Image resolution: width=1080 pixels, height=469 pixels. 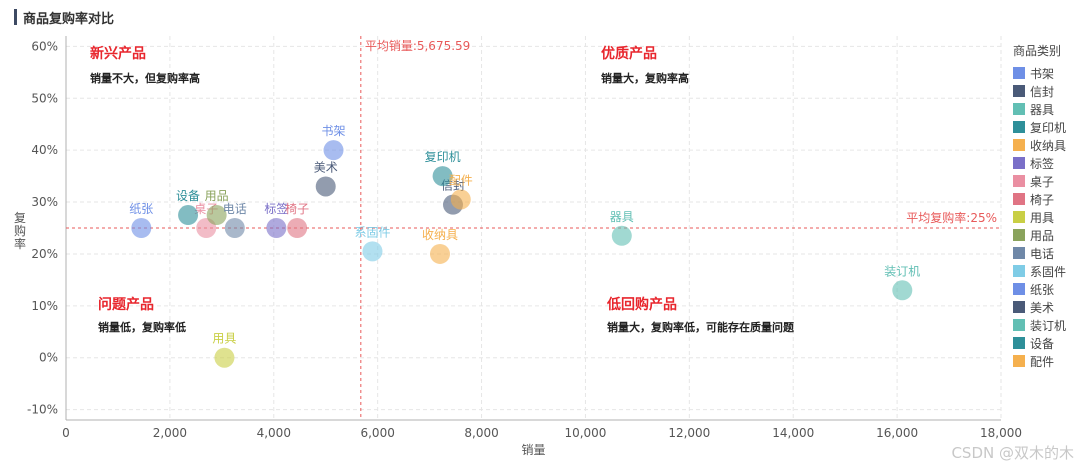 I want to click on y-tick-label: 0%, so click(x=48, y=358).